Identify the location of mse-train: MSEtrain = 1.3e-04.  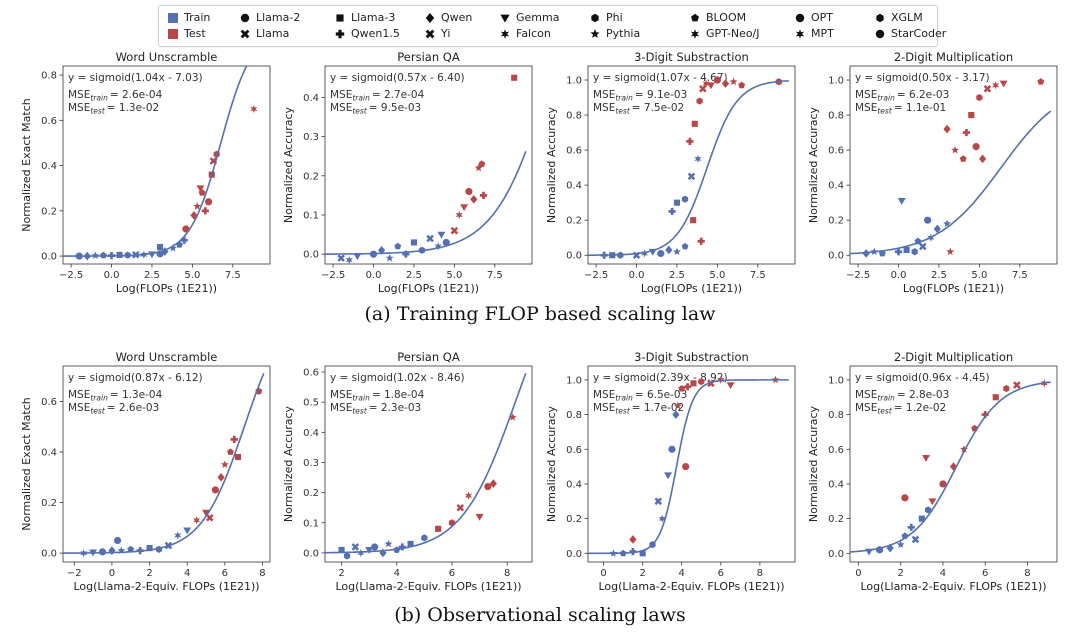
(115, 396).